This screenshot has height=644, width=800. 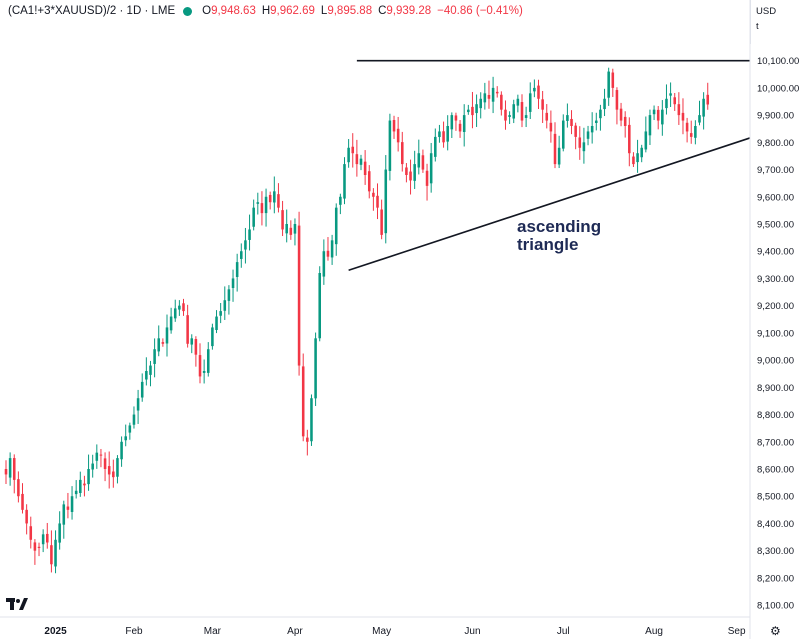 I want to click on close-label: C, so click(x=382, y=11).